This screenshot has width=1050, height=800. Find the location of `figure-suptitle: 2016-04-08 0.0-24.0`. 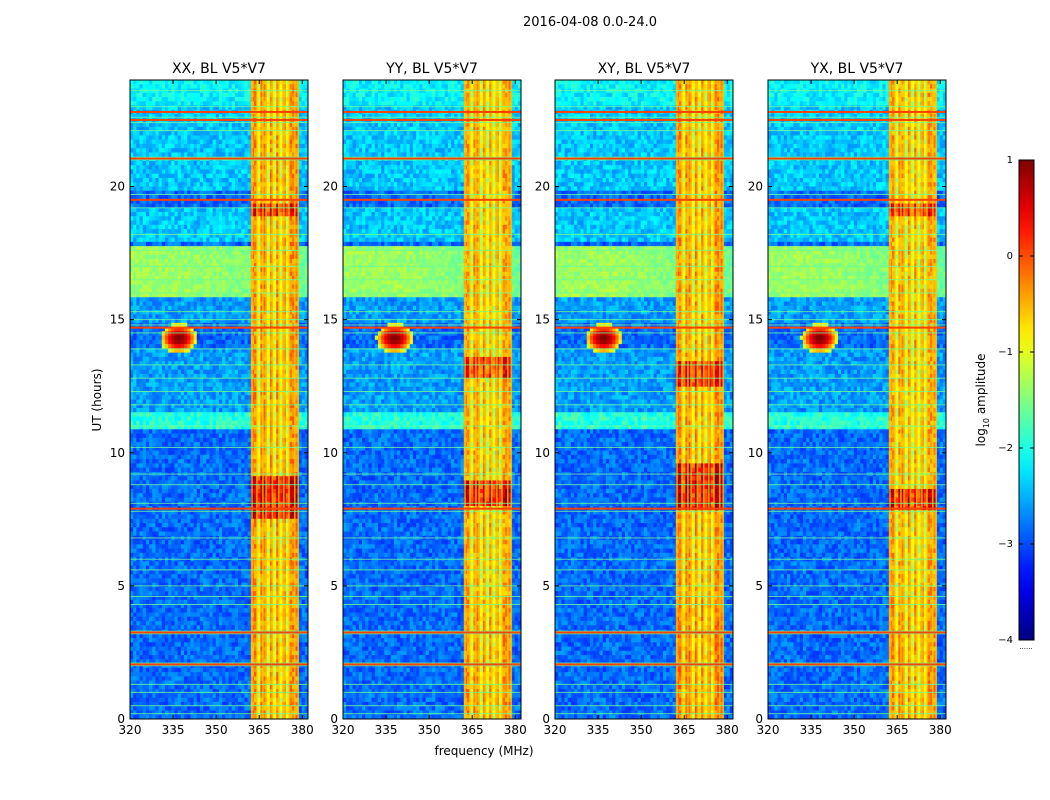

figure-suptitle: 2016-04-08 0.0-24.0 is located at coordinates (590, 22).